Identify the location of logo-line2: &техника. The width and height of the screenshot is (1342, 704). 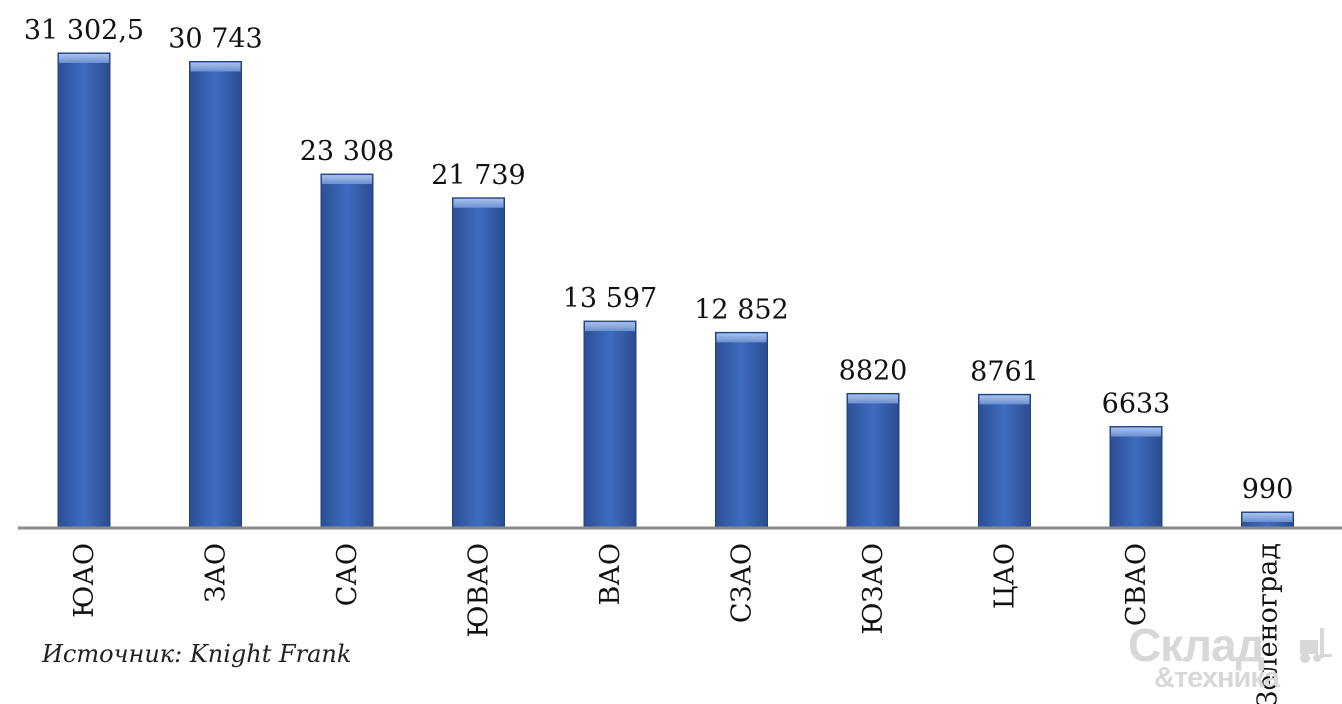
(1217, 678).